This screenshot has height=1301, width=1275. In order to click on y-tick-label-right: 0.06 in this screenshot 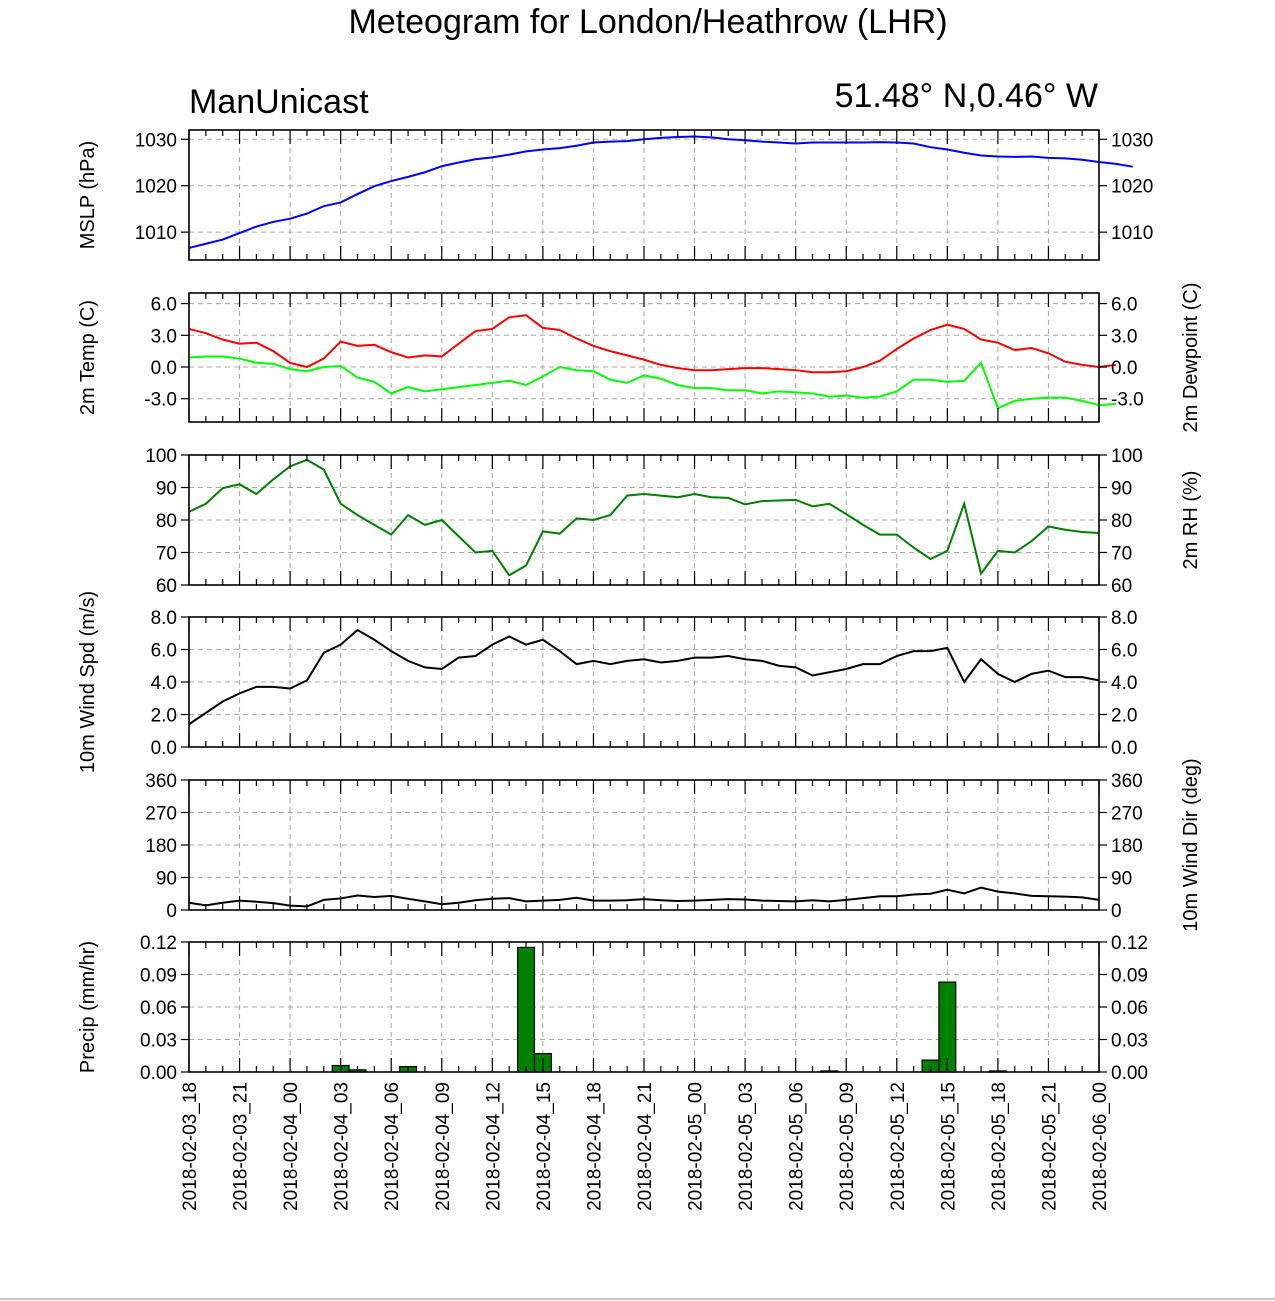, I will do `click(1129, 1008)`.